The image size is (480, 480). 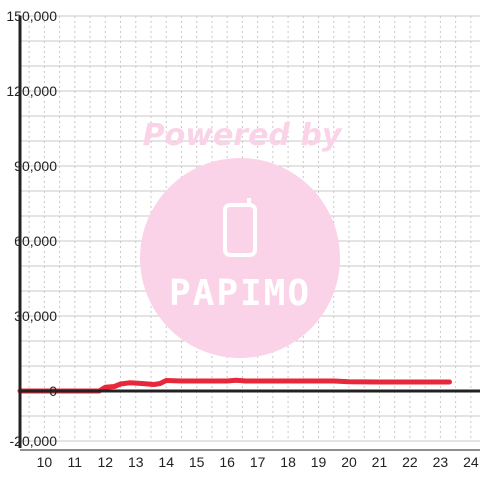 What do you see at coordinates (106, 462) in the screenshot?
I see `x-tick-label: 12` at bounding box center [106, 462].